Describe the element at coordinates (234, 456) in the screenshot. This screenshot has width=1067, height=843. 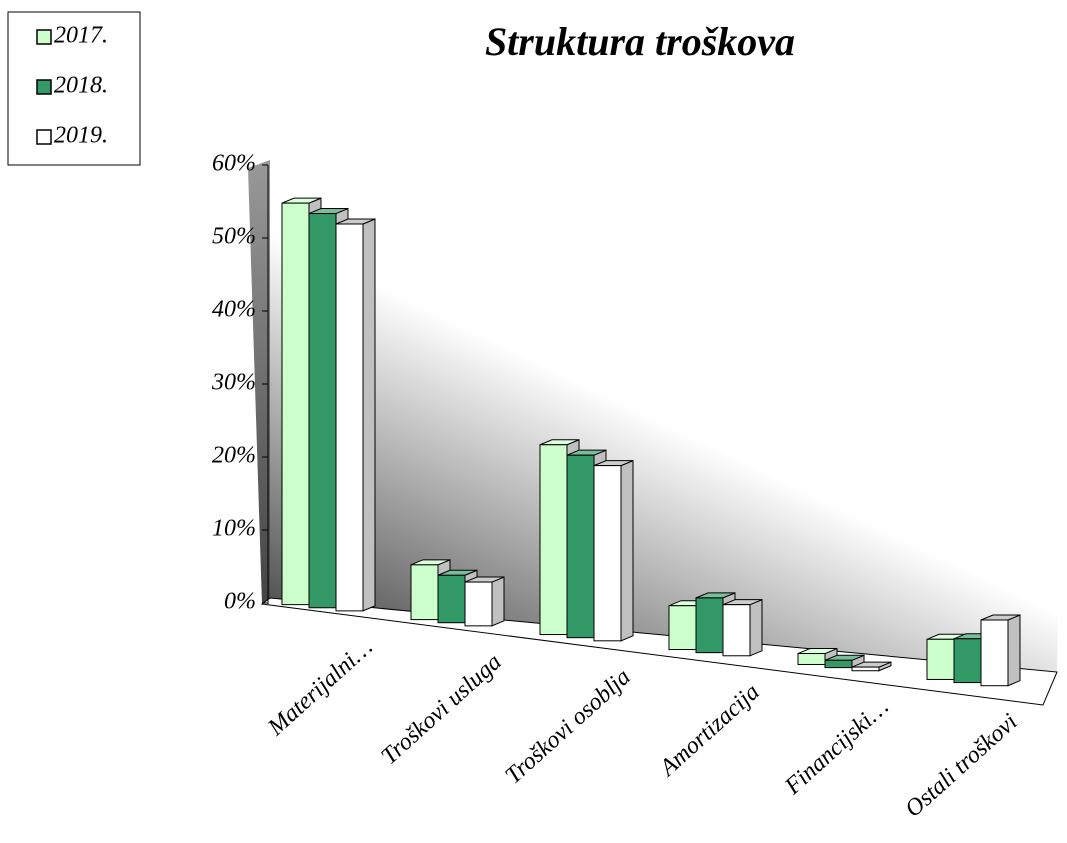
I see `y-tick-label: 20%` at that location.